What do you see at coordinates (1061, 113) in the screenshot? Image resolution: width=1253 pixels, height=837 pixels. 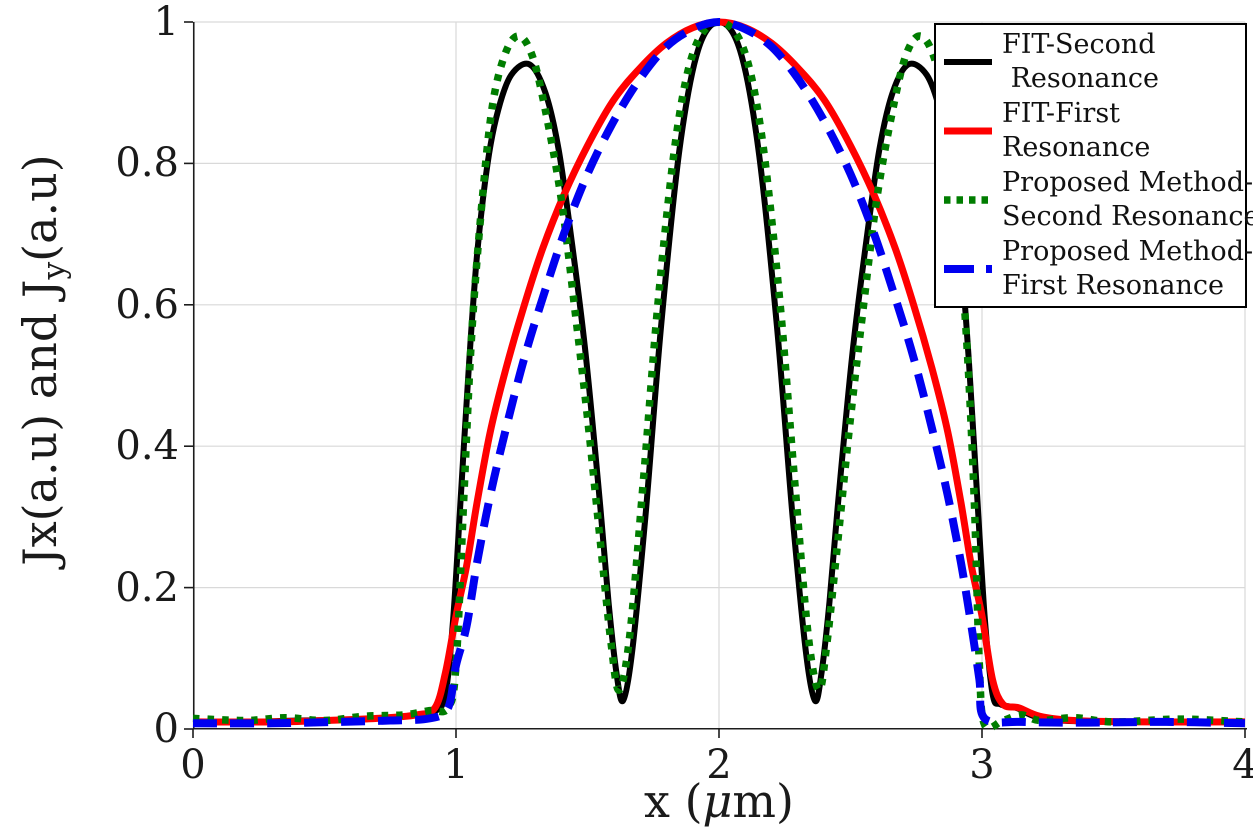 I see `legend-label-line: FIT-First` at bounding box center [1061, 113].